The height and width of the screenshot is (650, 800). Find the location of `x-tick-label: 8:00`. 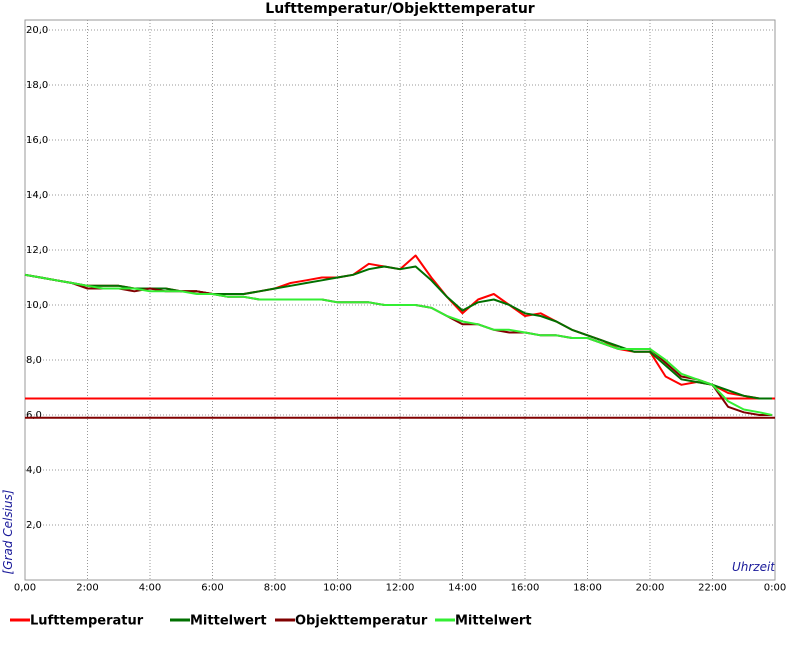

x-tick-label: 8:00 is located at coordinates (275, 587).